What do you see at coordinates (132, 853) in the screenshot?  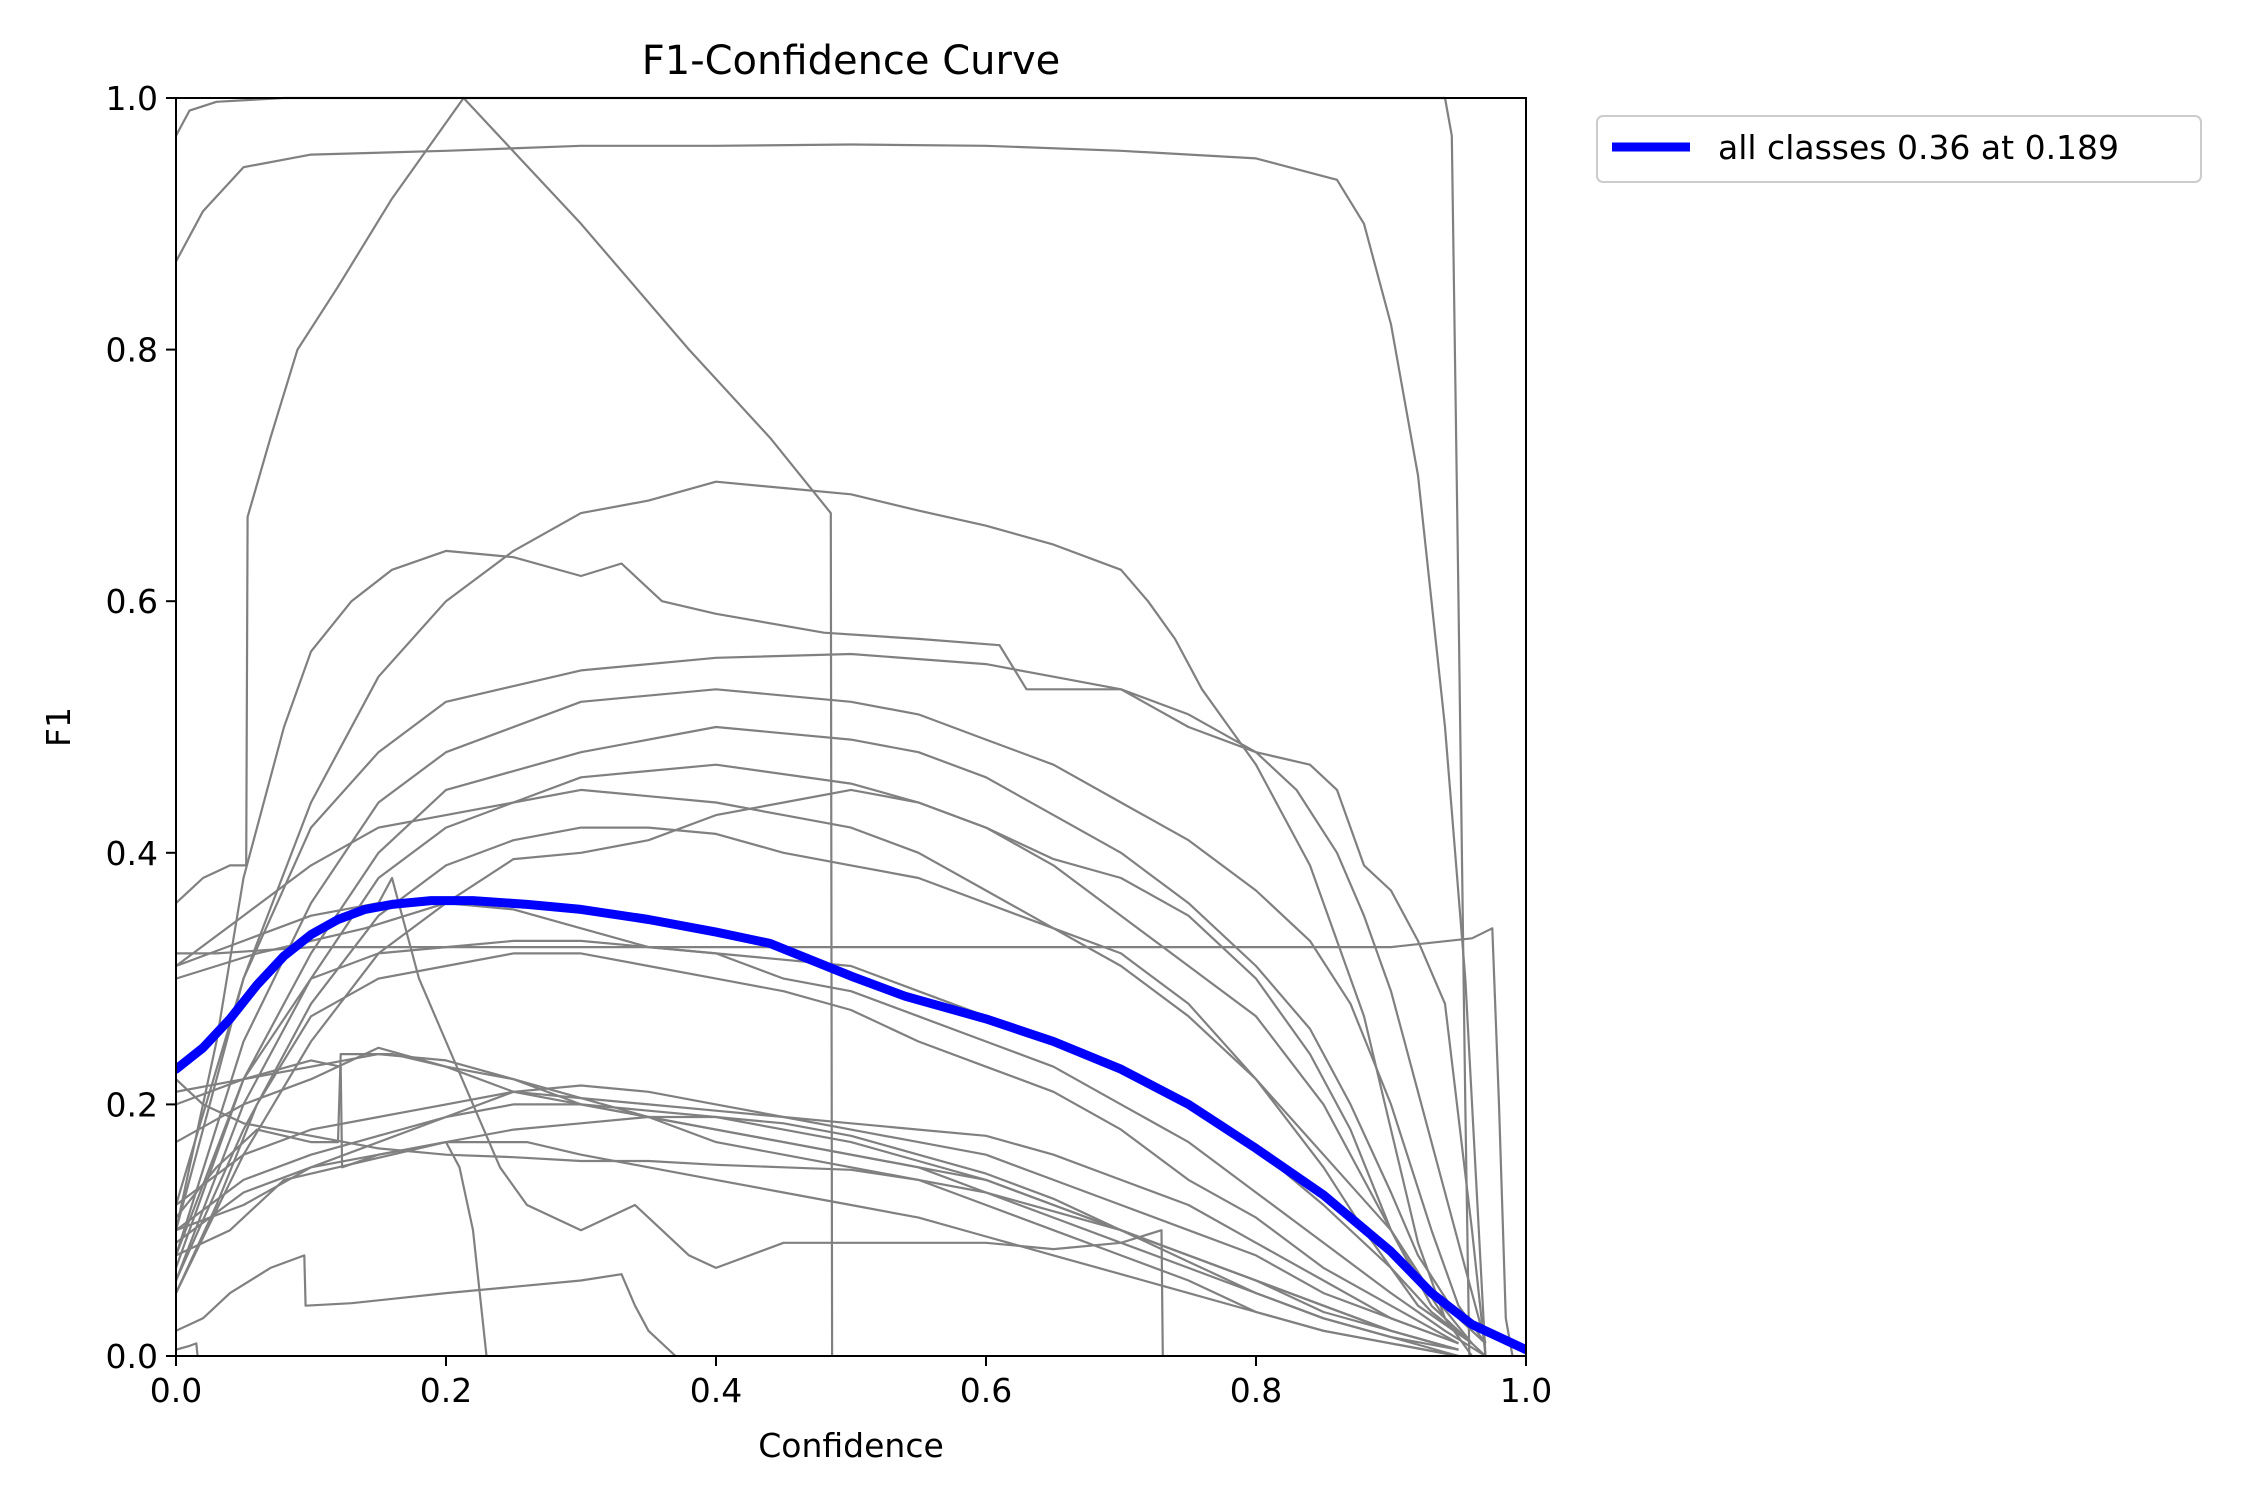 I see `y-tick-label: 0.4` at bounding box center [132, 853].